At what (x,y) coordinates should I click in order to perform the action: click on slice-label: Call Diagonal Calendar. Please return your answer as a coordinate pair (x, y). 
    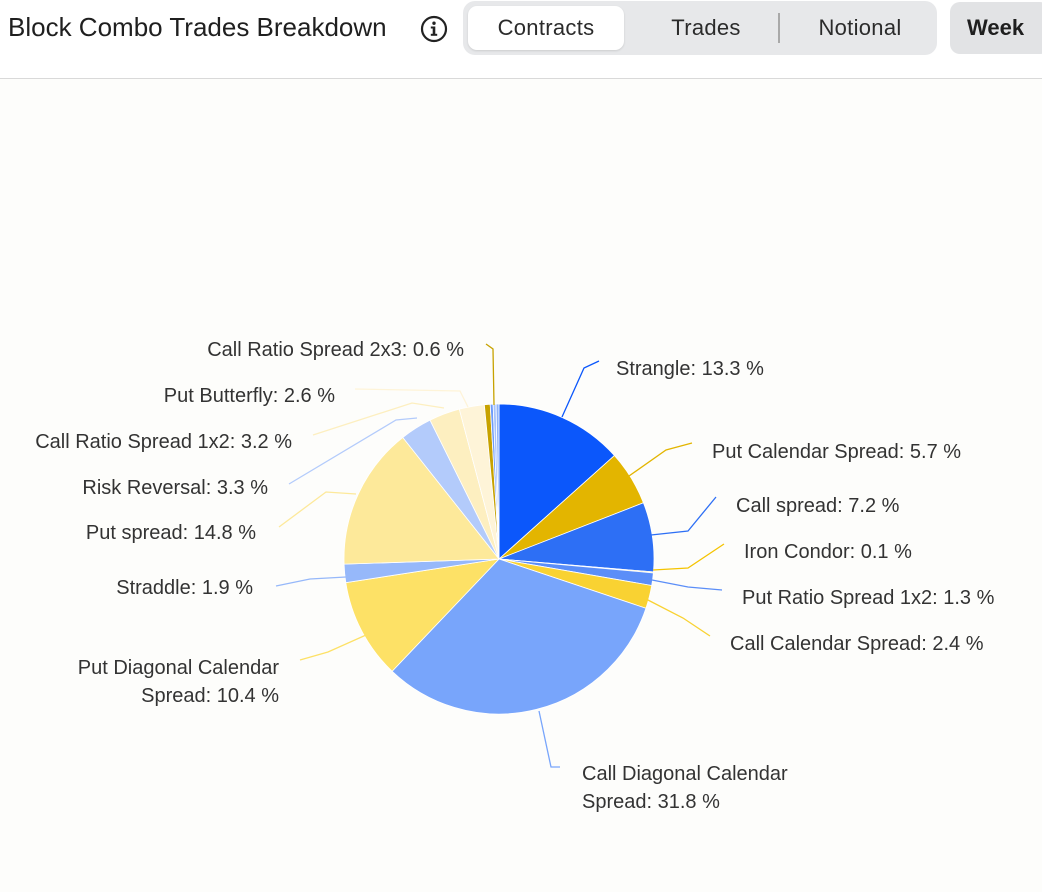
    Looking at the image, I should click on (685, 774).